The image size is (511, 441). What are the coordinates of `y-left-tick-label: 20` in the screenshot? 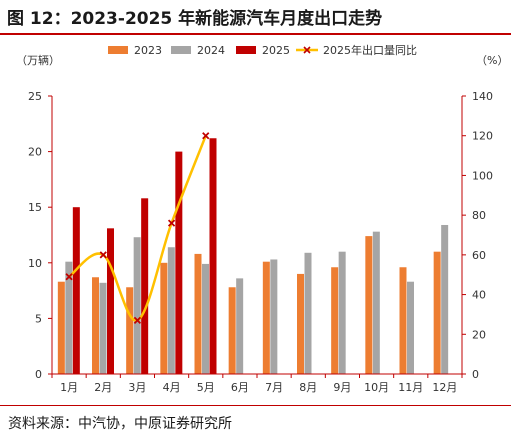 It's located at (35, 152).